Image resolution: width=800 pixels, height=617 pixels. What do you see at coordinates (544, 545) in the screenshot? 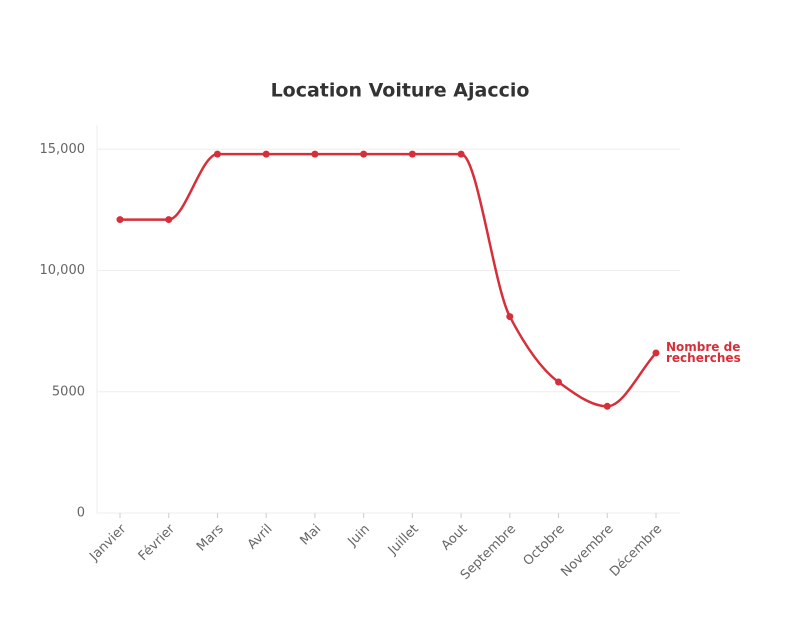
I see `x-tick-label: Octobre` at bounding box center [544, 545].